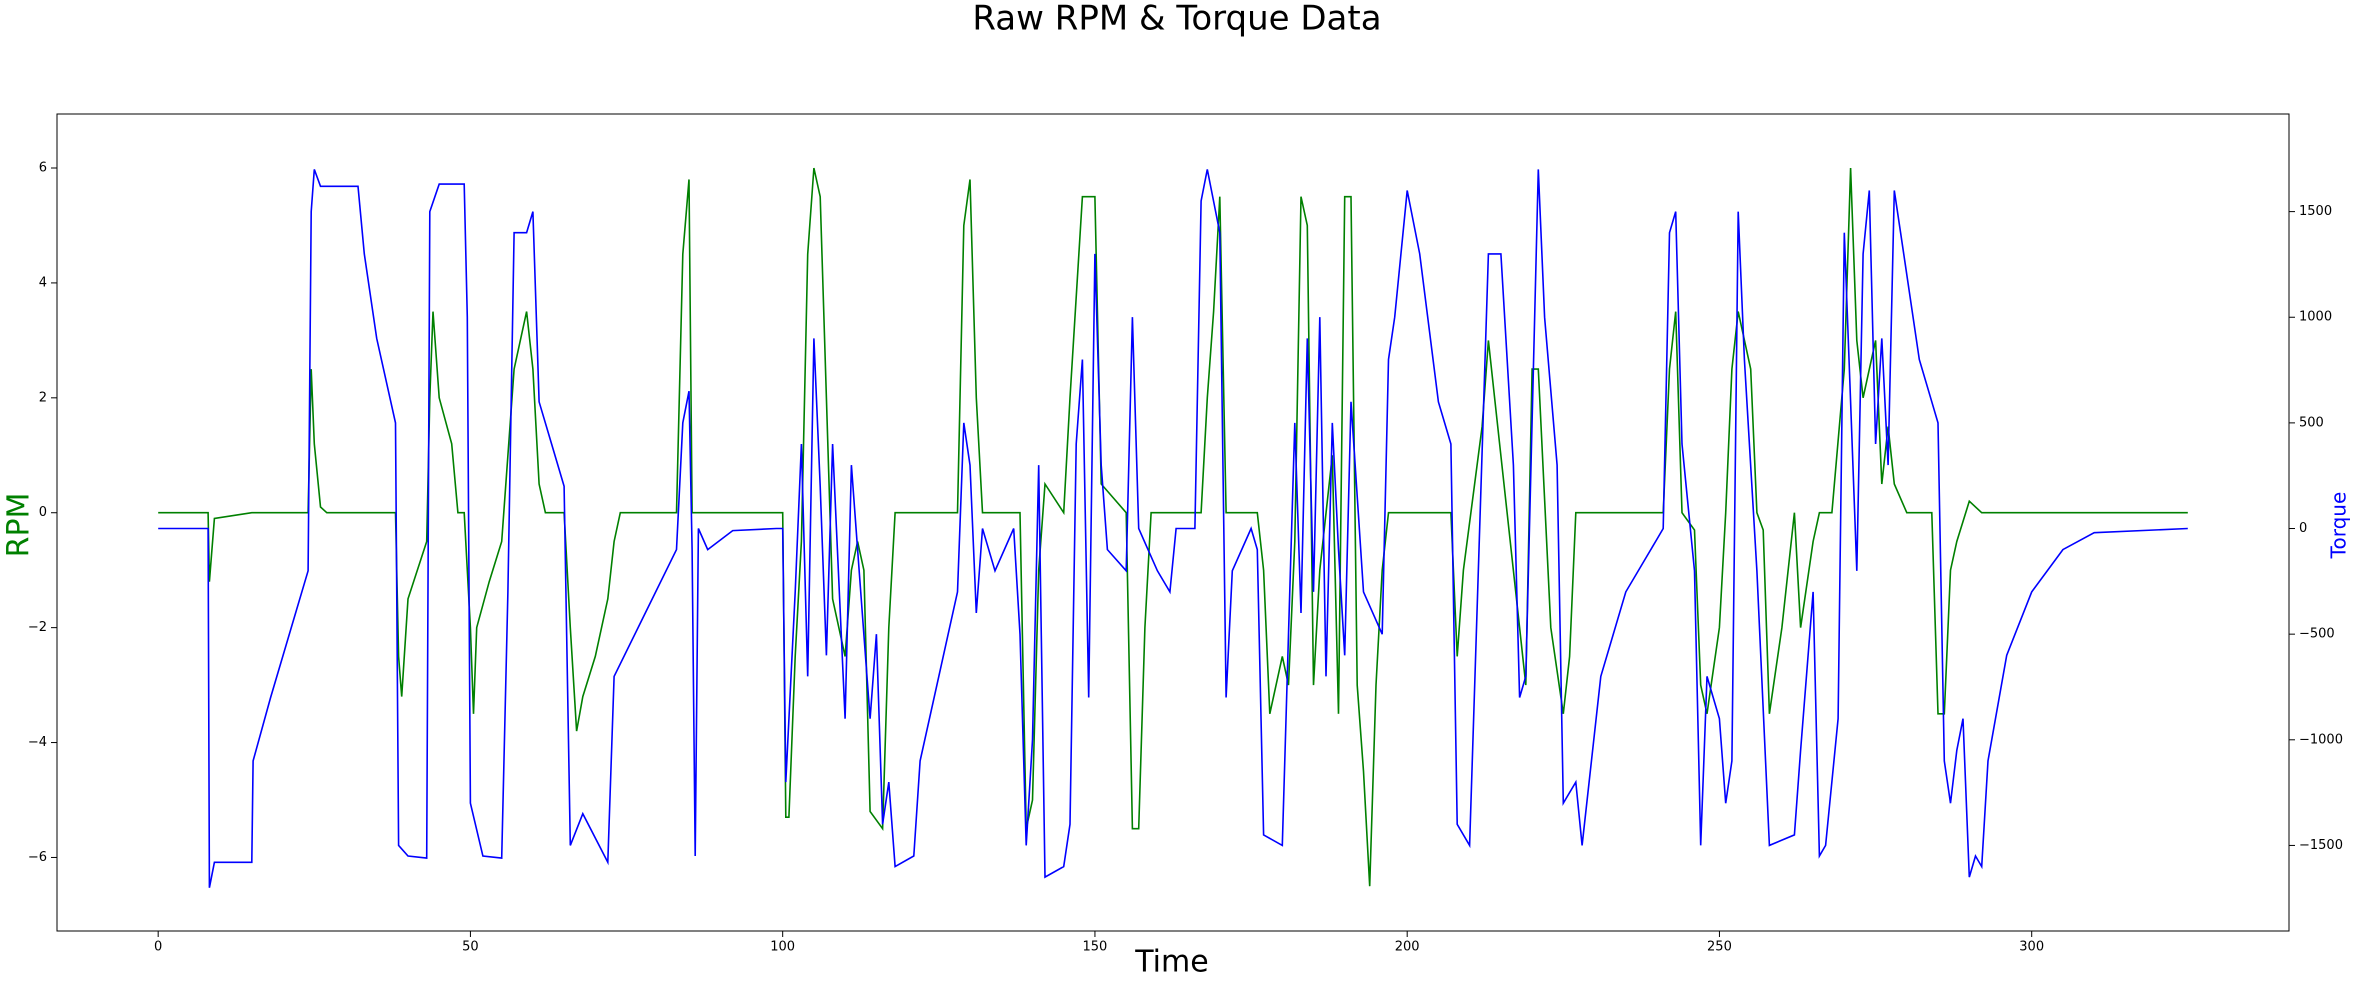 The height and width of the screenshot is (982, 2355). What do you see at coordinates (782, 947) in the screenshot?
I see `x-tick-label: 100` at bounding box center [782, 947].